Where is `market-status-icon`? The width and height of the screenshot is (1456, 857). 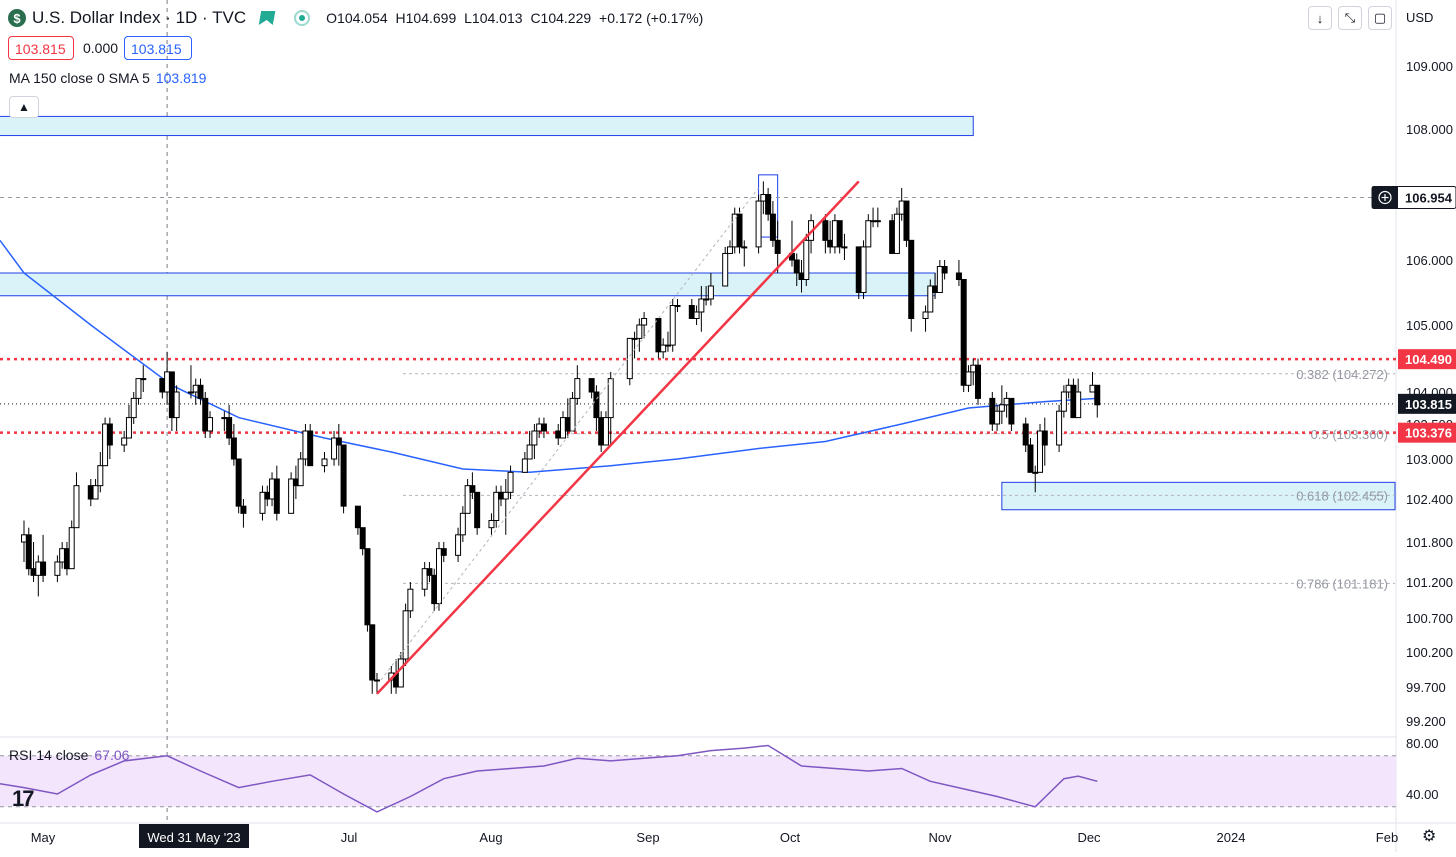 market-status-icon is located at coordinates (302, 18).